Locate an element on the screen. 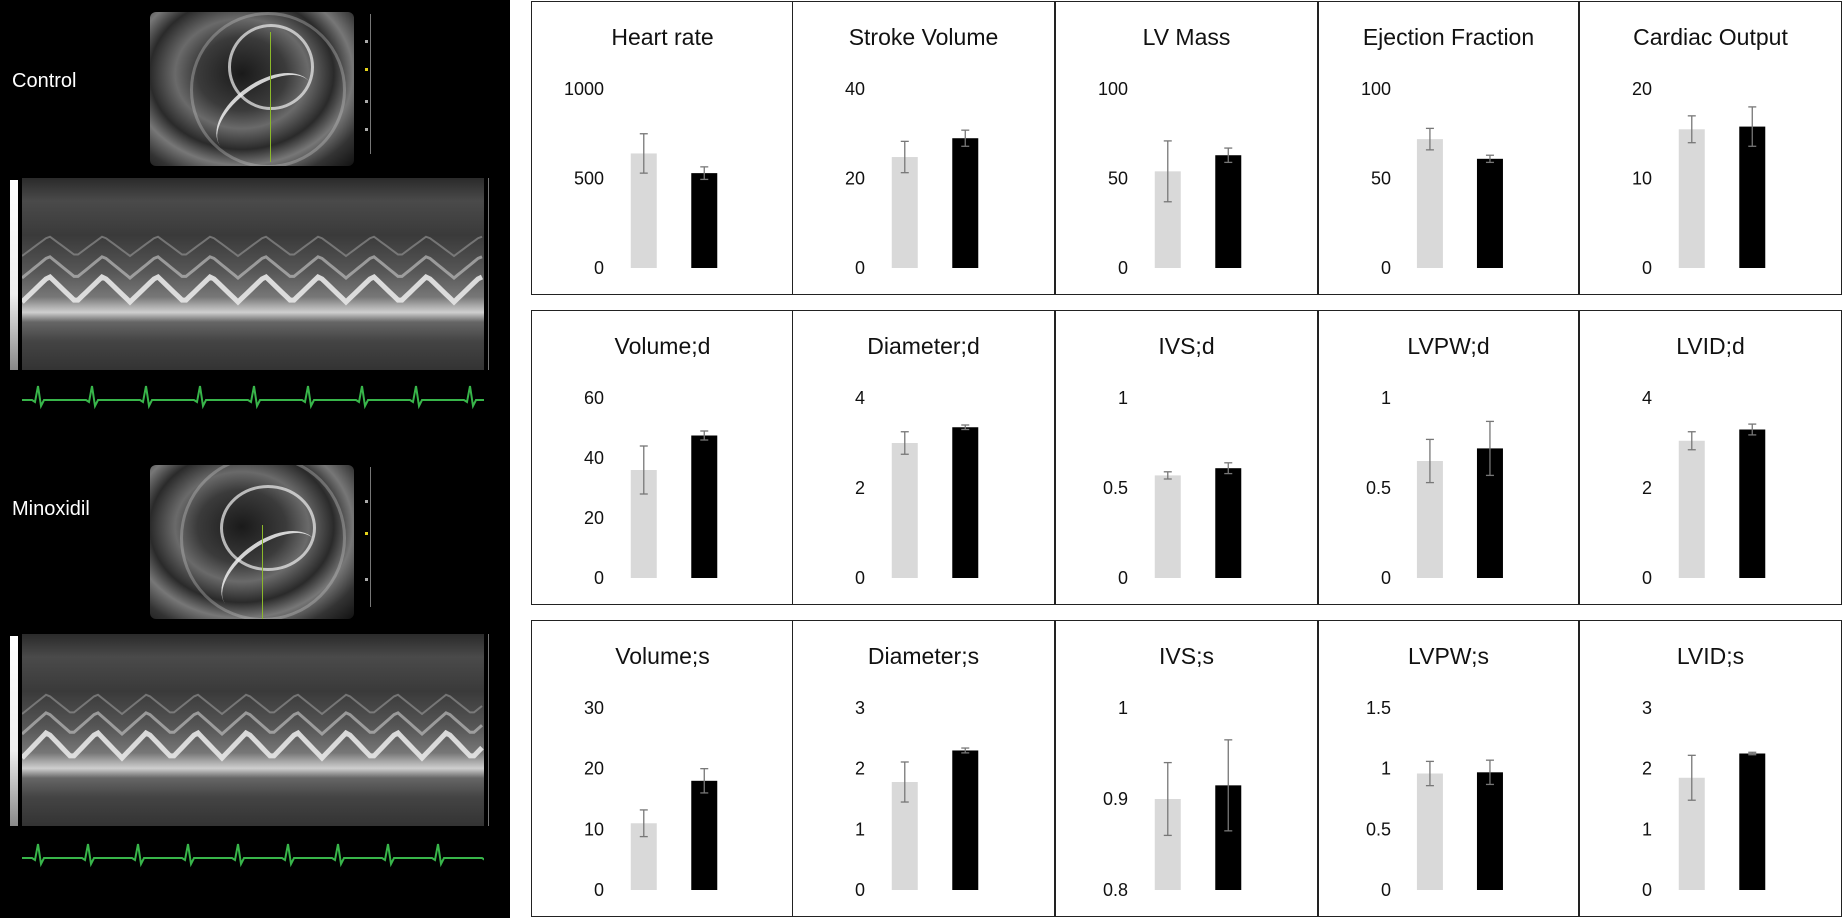 The width and height of the screenshot is (1842, 918). chart-plot: 0 0.5 1 1.5 is located at coordinates (1434, 799).